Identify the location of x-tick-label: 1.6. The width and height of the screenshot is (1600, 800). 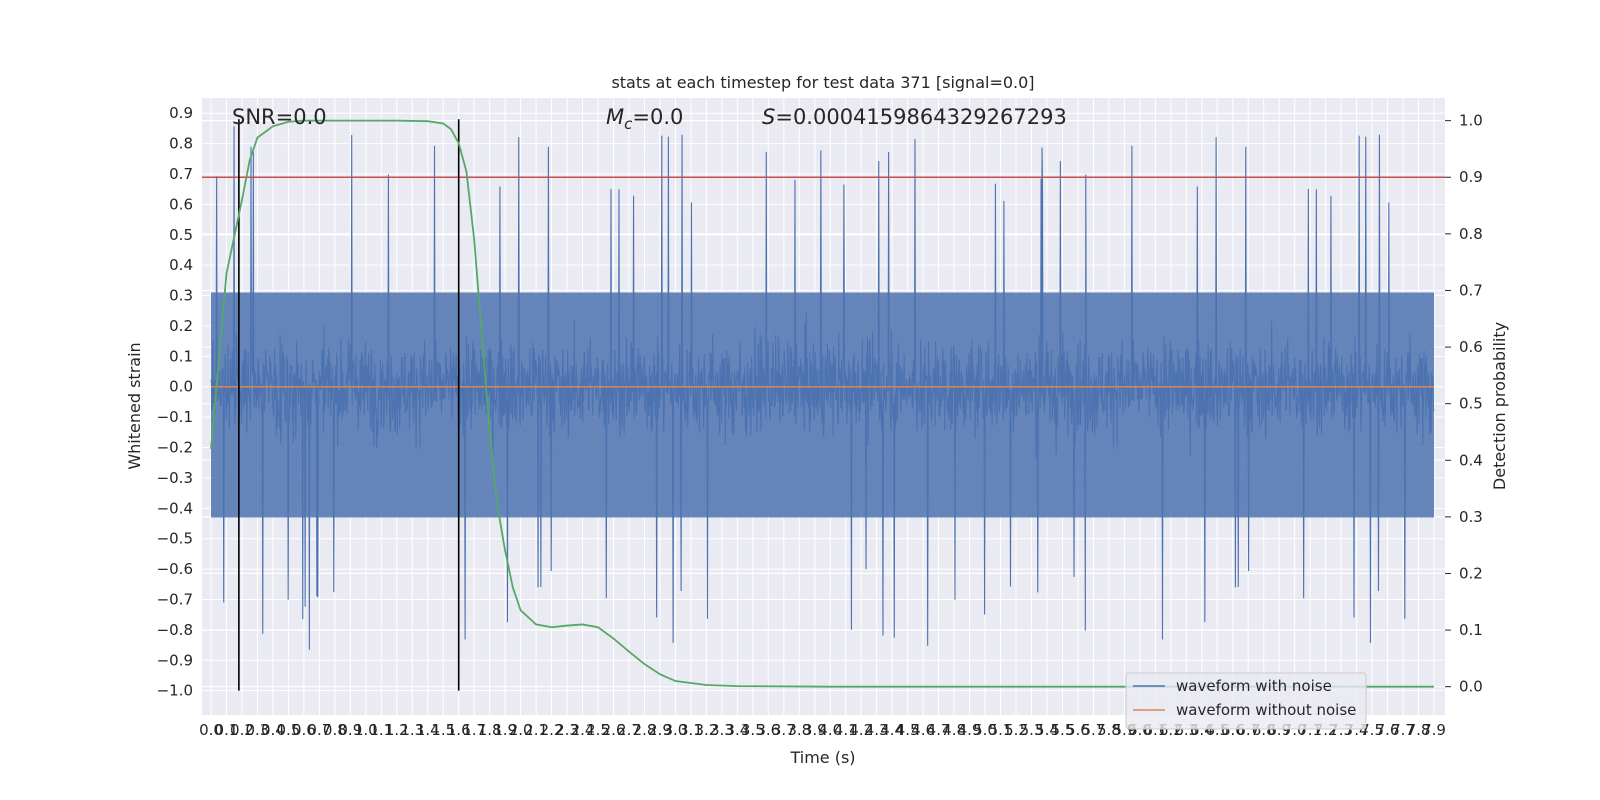
(459, 730).